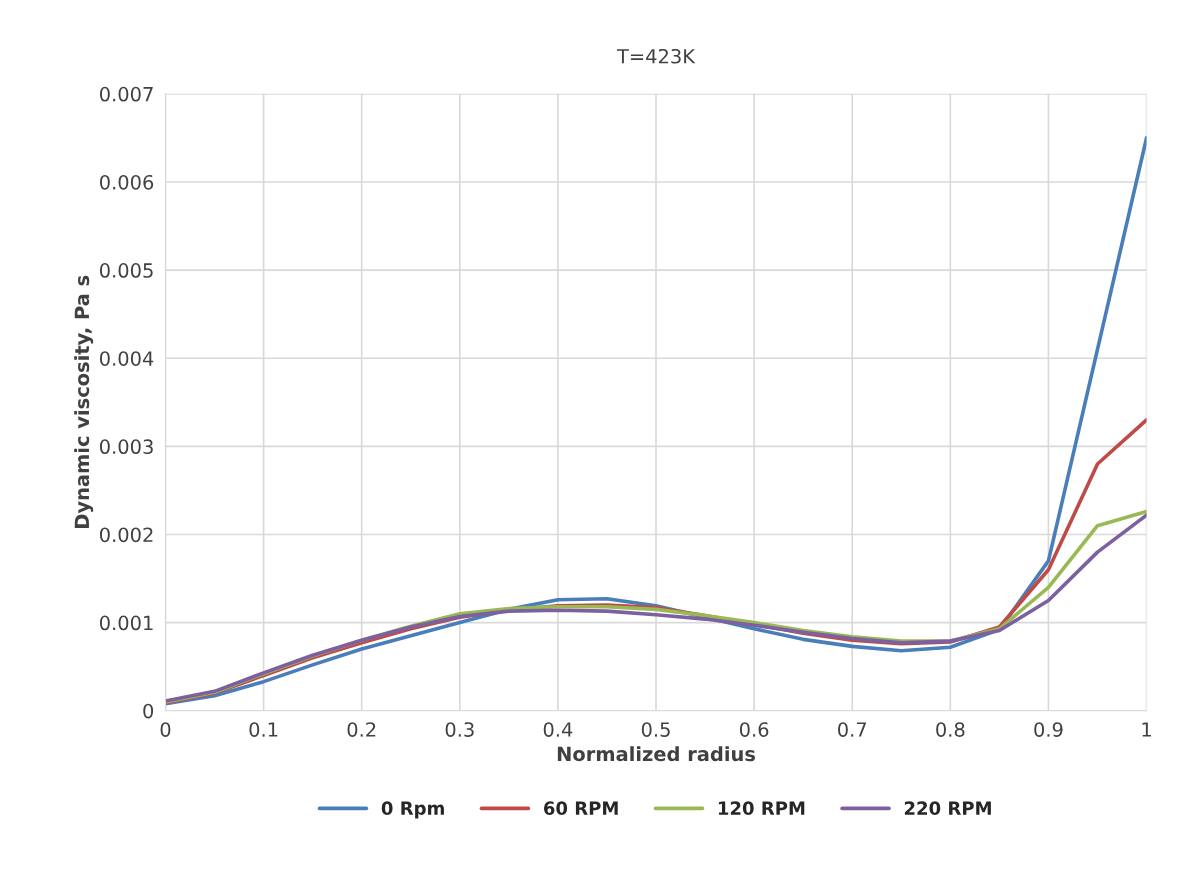 This screenshot has width=1182, height=894. Describe the element at coordinates (126, 94) in the screenshot. I see `y-tick-label: 0.007` at that location.